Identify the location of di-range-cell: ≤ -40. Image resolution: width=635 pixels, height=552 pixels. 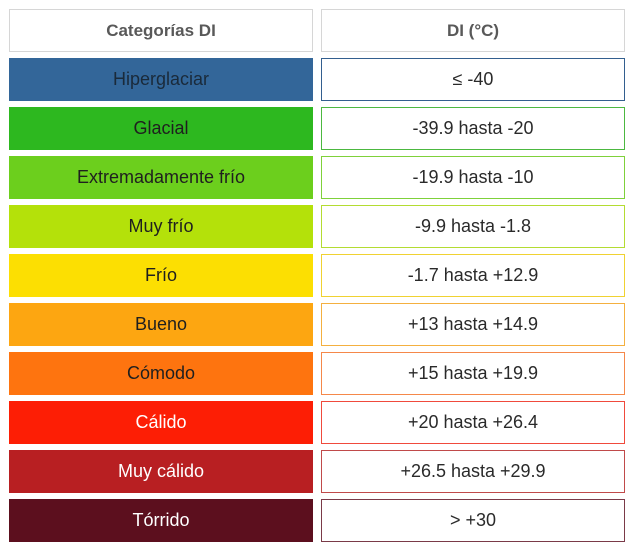
(473, 79).